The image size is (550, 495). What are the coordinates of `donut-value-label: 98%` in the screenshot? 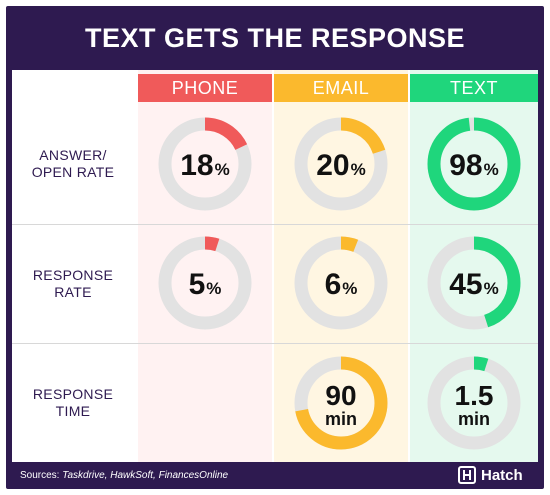 It's located at (474, 165).